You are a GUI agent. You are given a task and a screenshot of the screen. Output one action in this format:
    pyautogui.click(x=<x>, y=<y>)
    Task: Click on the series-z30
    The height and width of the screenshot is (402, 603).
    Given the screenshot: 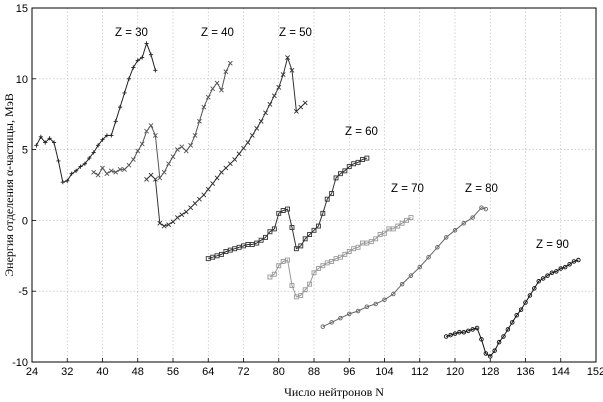 What is the action you would take?
    pyautogui.click(x=96, y=113)
    